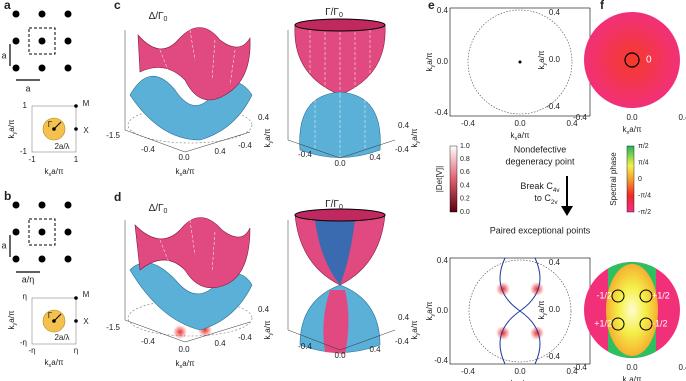  I want to click on x-tick-label: 1, so click(76, 159).